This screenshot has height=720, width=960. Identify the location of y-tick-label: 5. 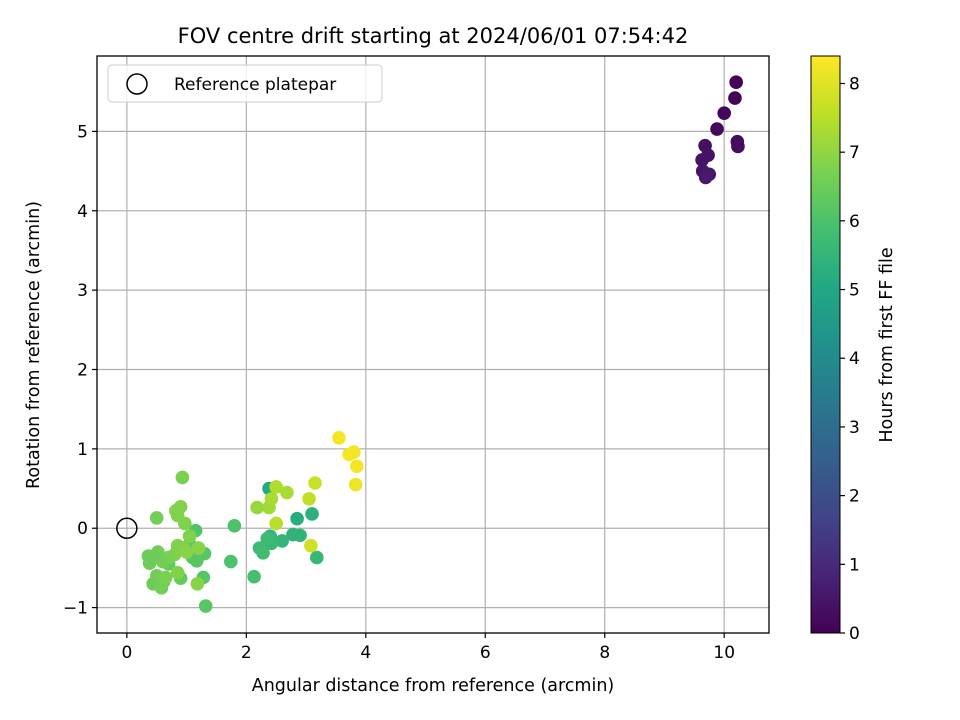
(82, 132).